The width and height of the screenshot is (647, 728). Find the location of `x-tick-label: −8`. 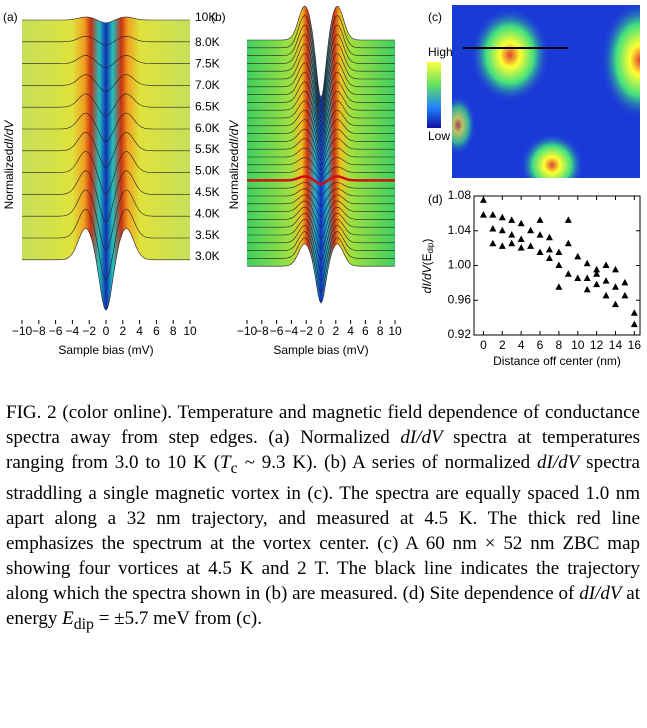

x-tick-label: −8 is located at coordinates (262, 331).